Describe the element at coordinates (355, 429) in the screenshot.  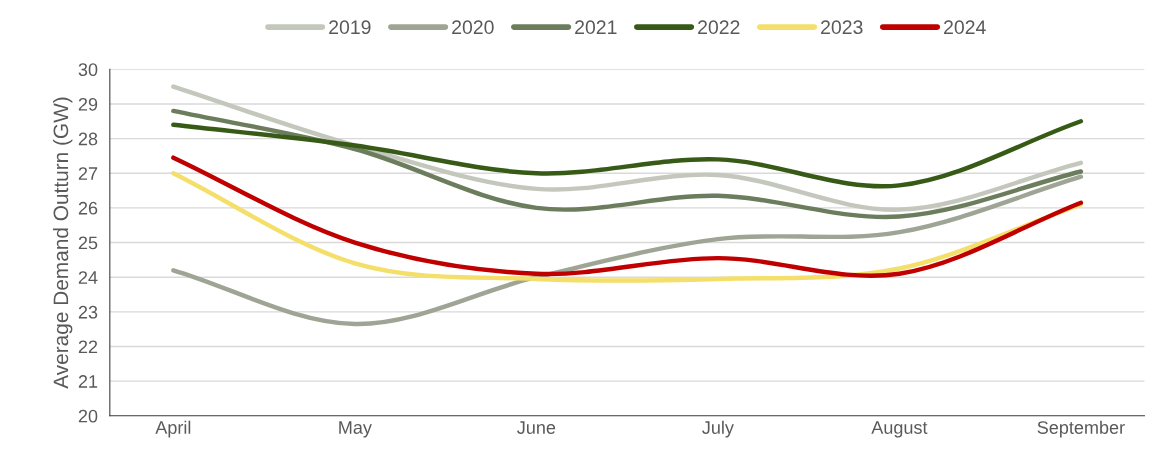
I see `x-tick-label: May` at that location.